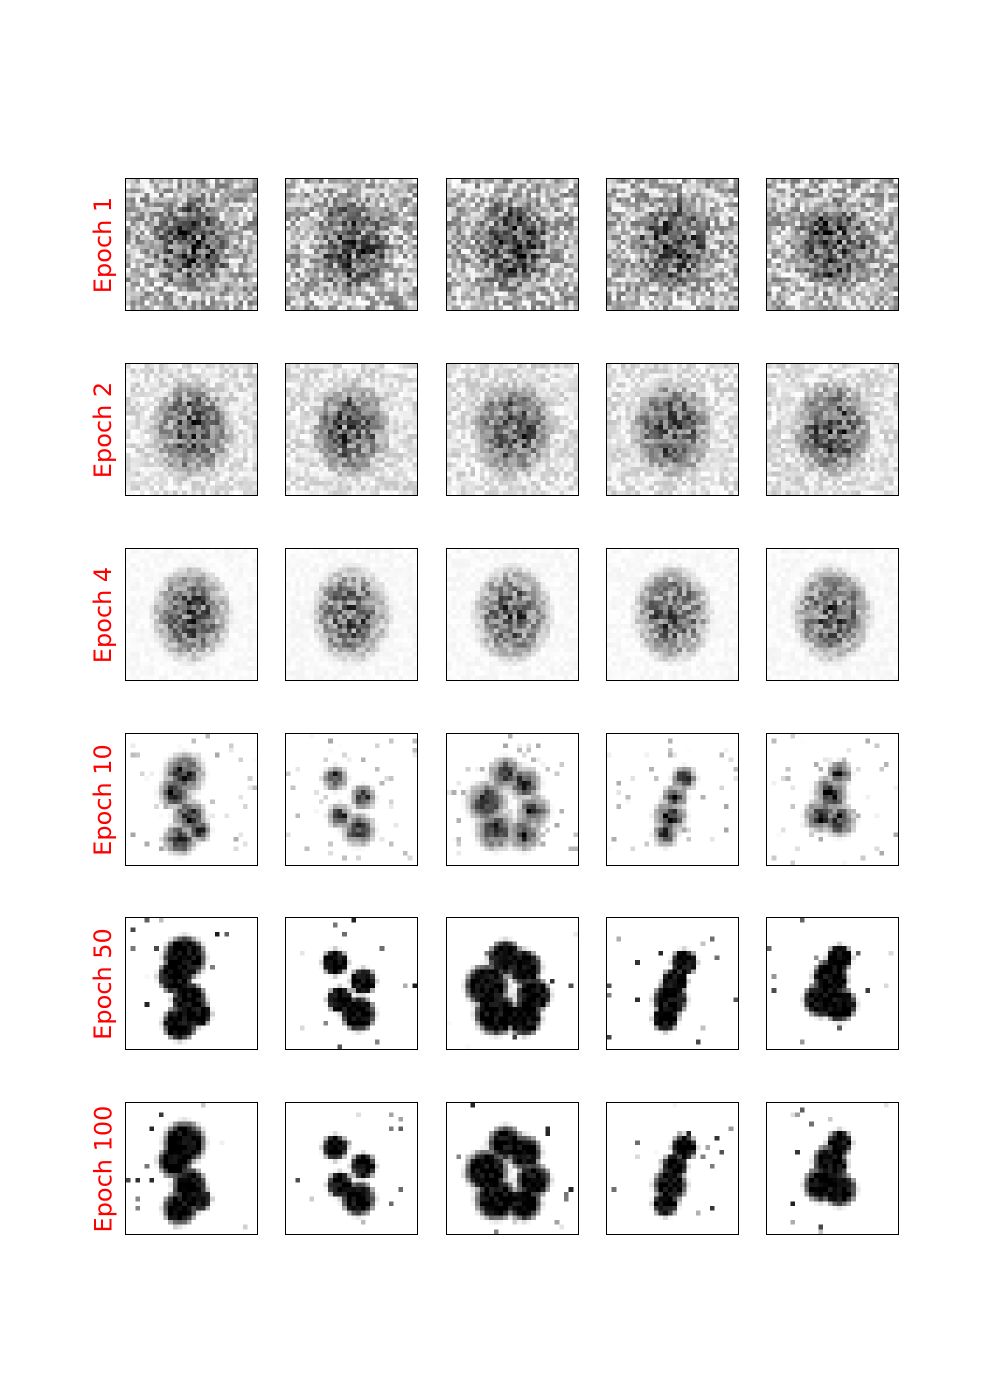 The image size is (1000, 1400). I want to click on row-label-text: Epoch 4, so click(103, 614).